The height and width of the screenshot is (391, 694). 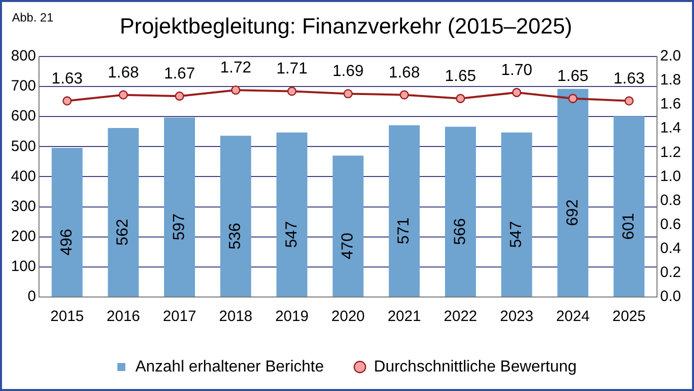 I want to click on data-label: 571, so click(x=404, y=230).